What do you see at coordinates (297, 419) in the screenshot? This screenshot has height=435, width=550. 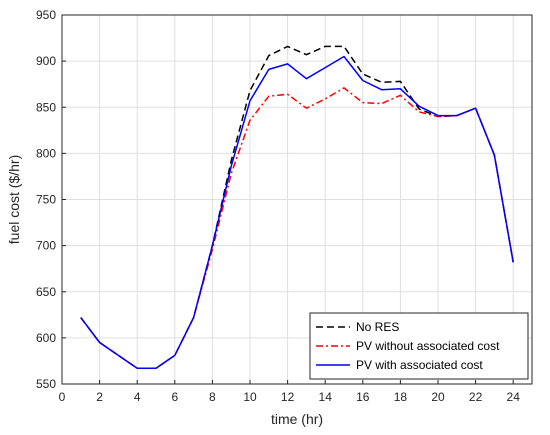 I see `x-axis-label: time (hr)` at bounding box center [297, 419].